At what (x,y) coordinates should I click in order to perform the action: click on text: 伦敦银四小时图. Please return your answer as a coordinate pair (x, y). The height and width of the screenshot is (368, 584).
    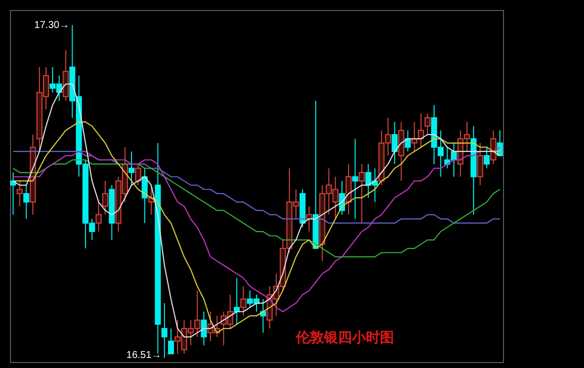
    Looking at the image, I should click on (344, 337).